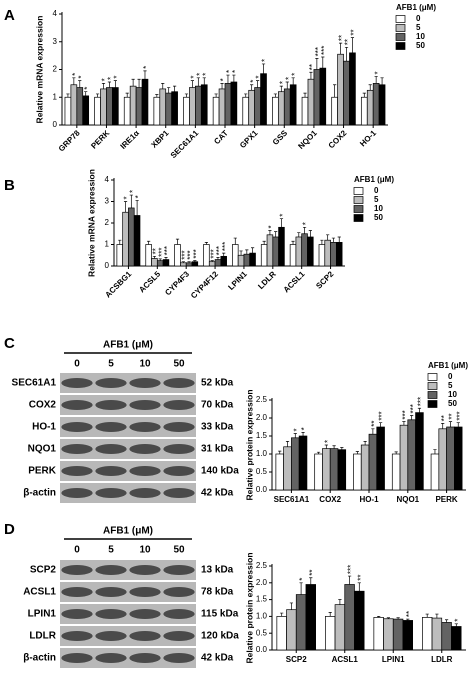  I want to click on size-label: 52 kDa, so click(217, 383).